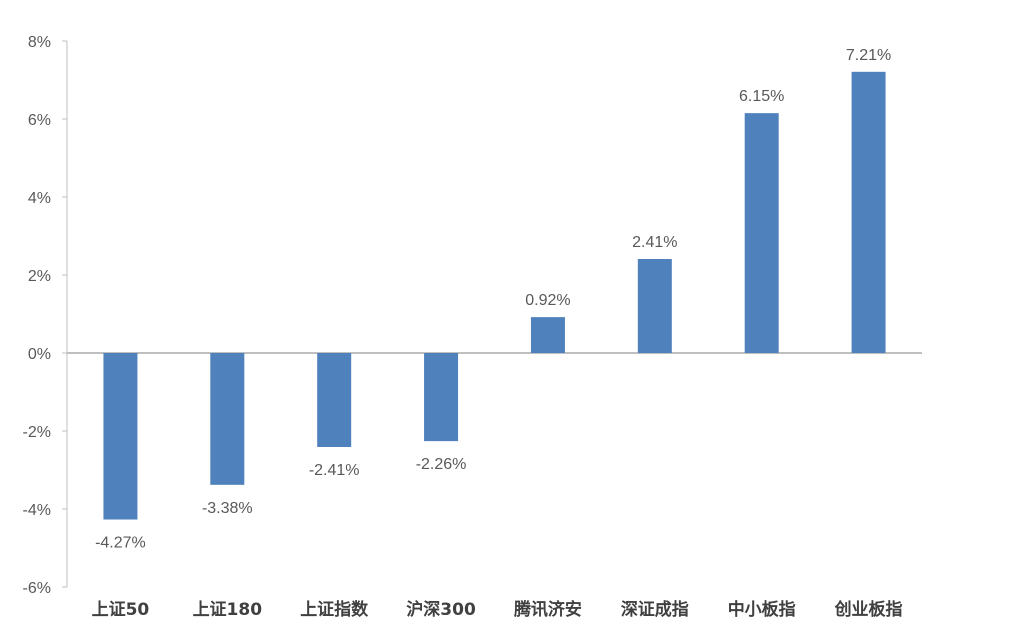 The image size is (1032, 630). Describe the element at coordinates (868, 609) in the screenshot. I see `category-label-8: 创业板指` at that location.